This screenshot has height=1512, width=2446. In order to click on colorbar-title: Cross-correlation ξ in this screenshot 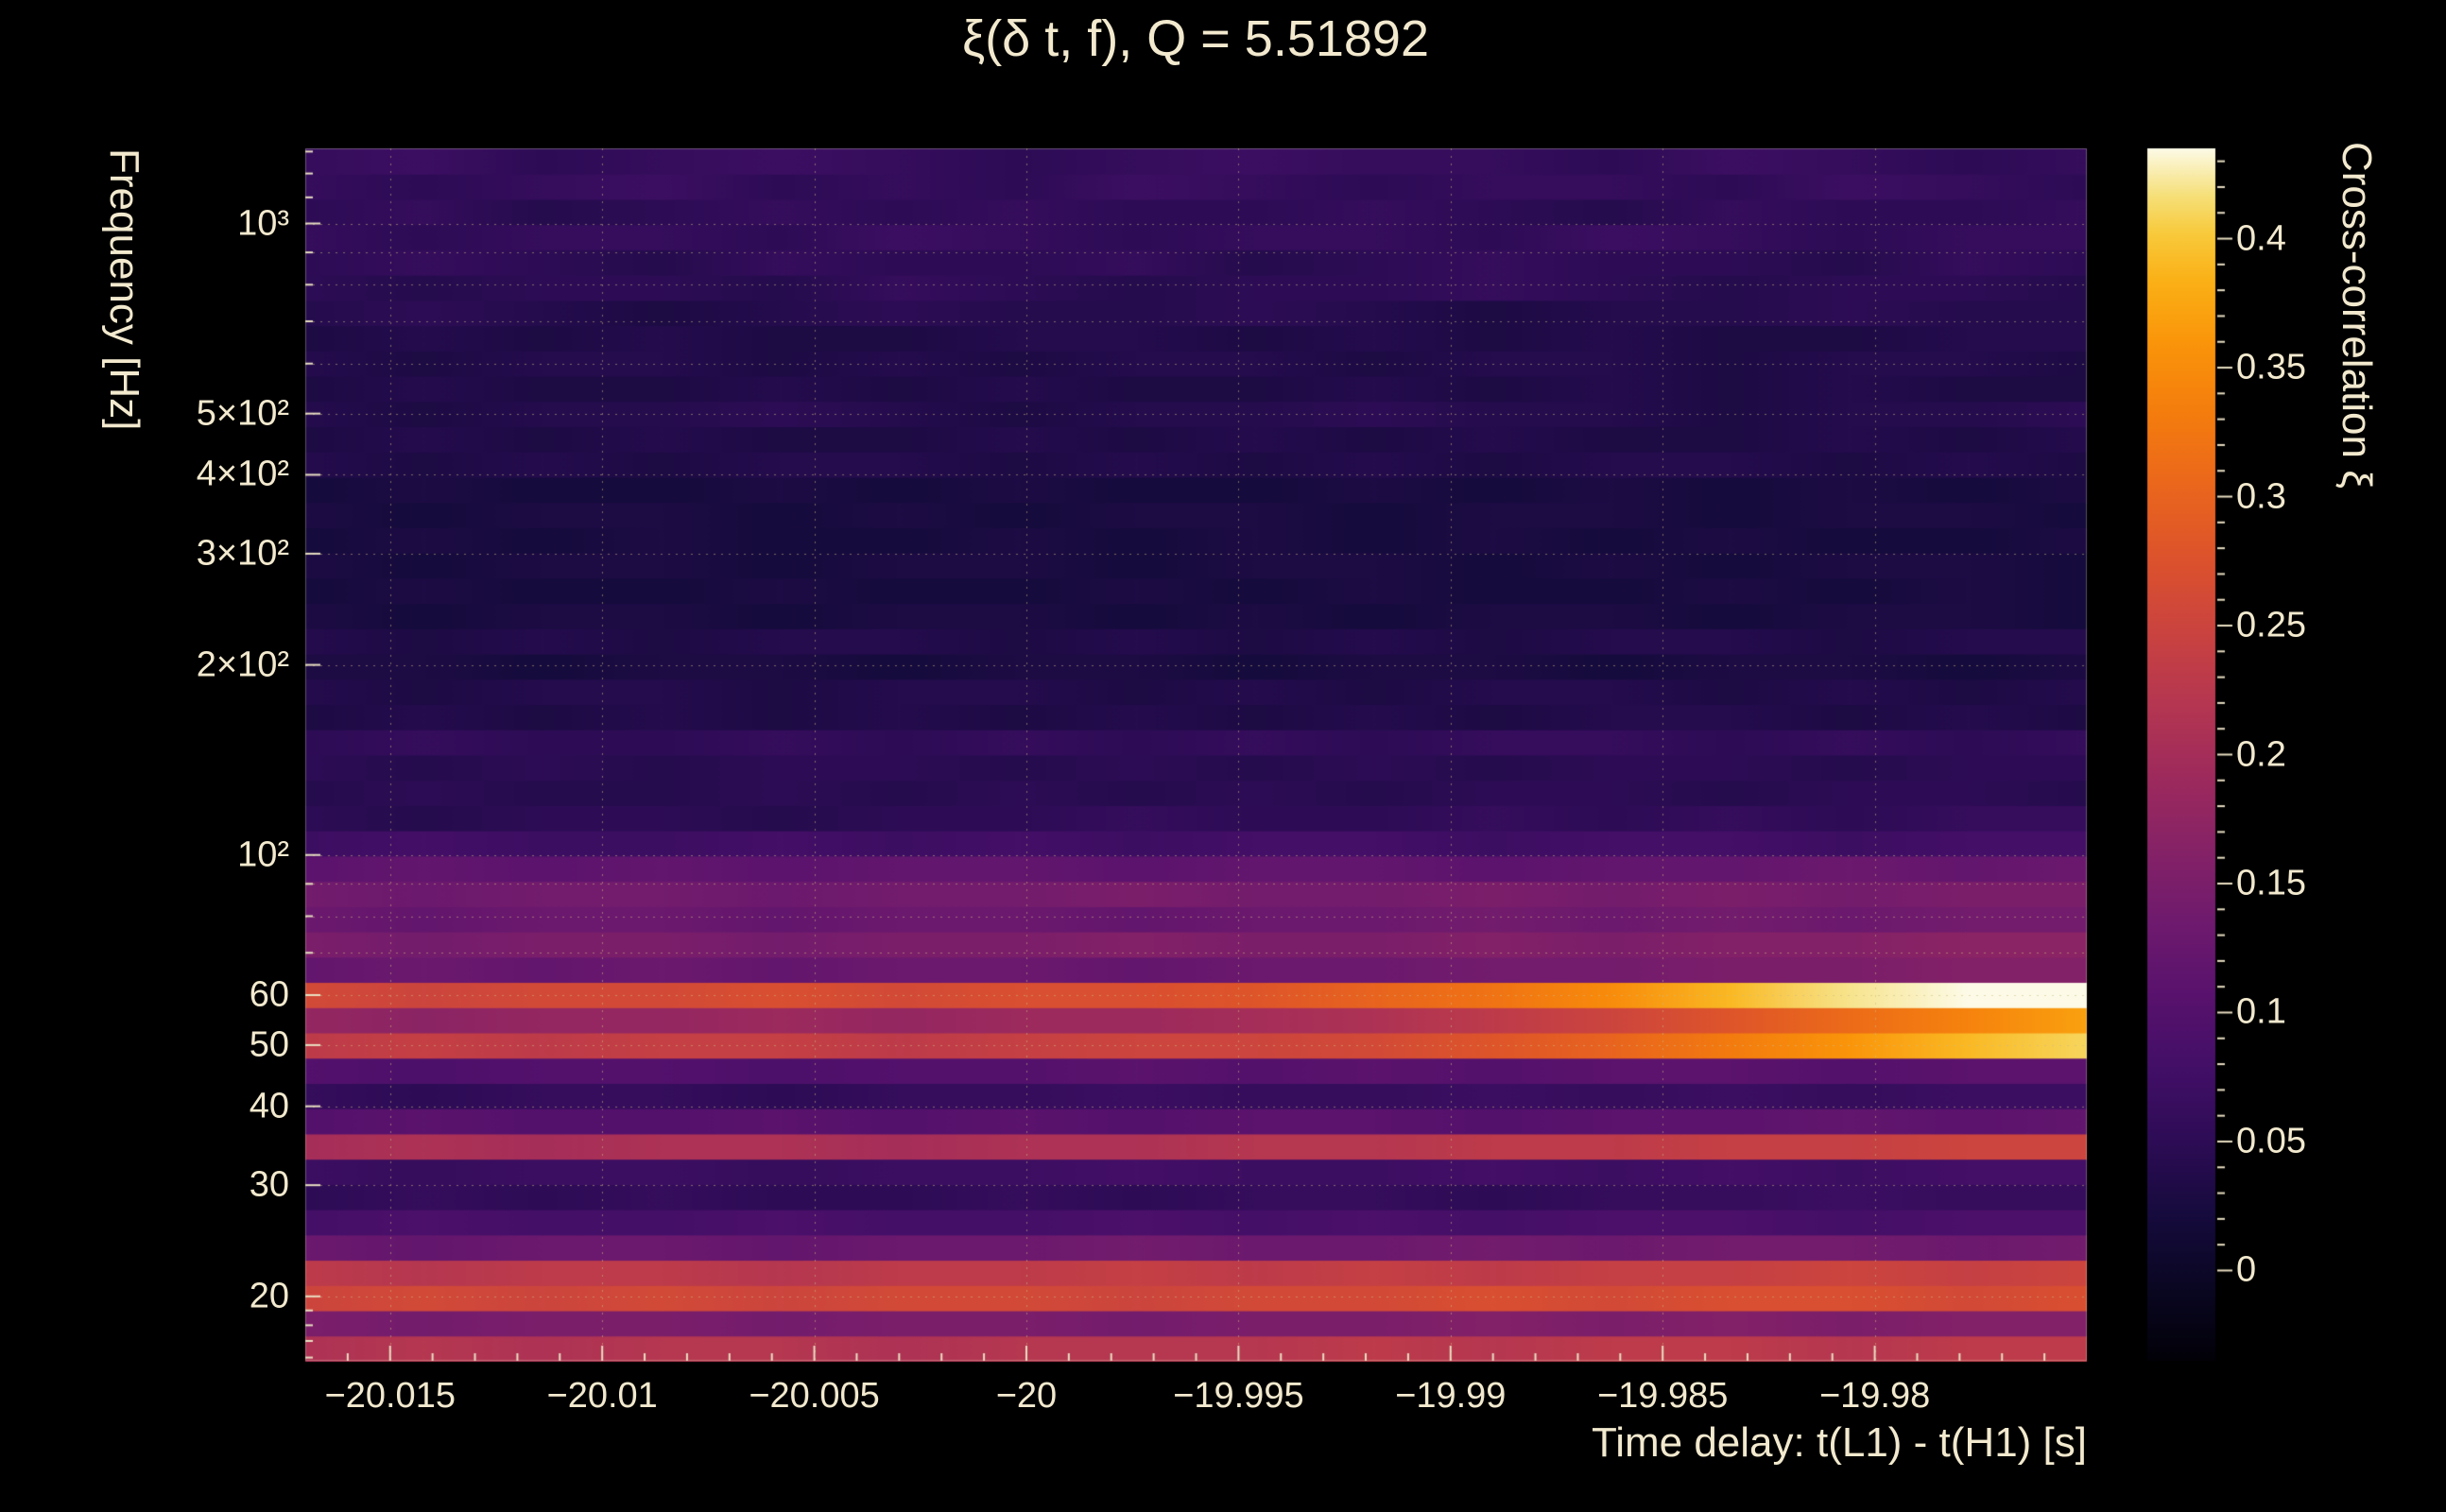, I will do `click(2357, 315)`.